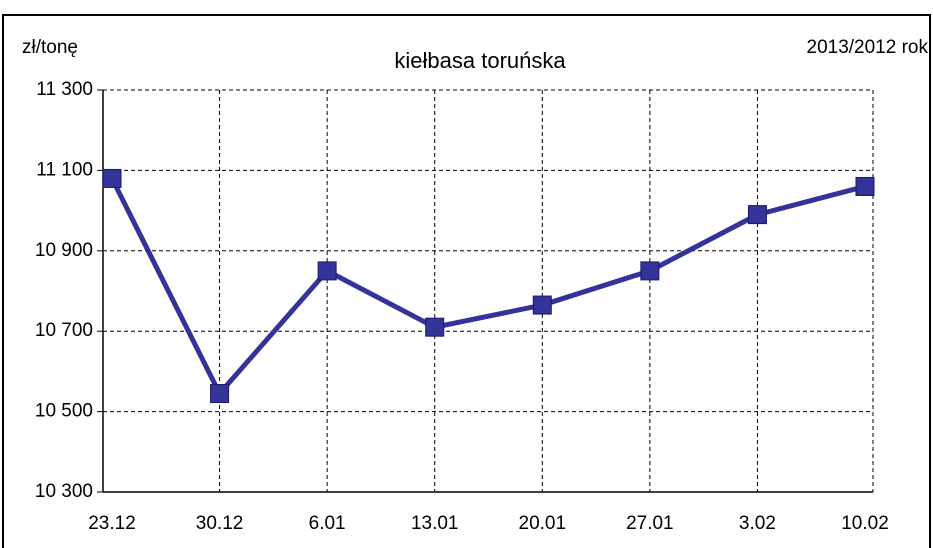  Describe the element at coordinates (64, 89) in the screenshot. I see `y-tick-label: 11 300` at that location.